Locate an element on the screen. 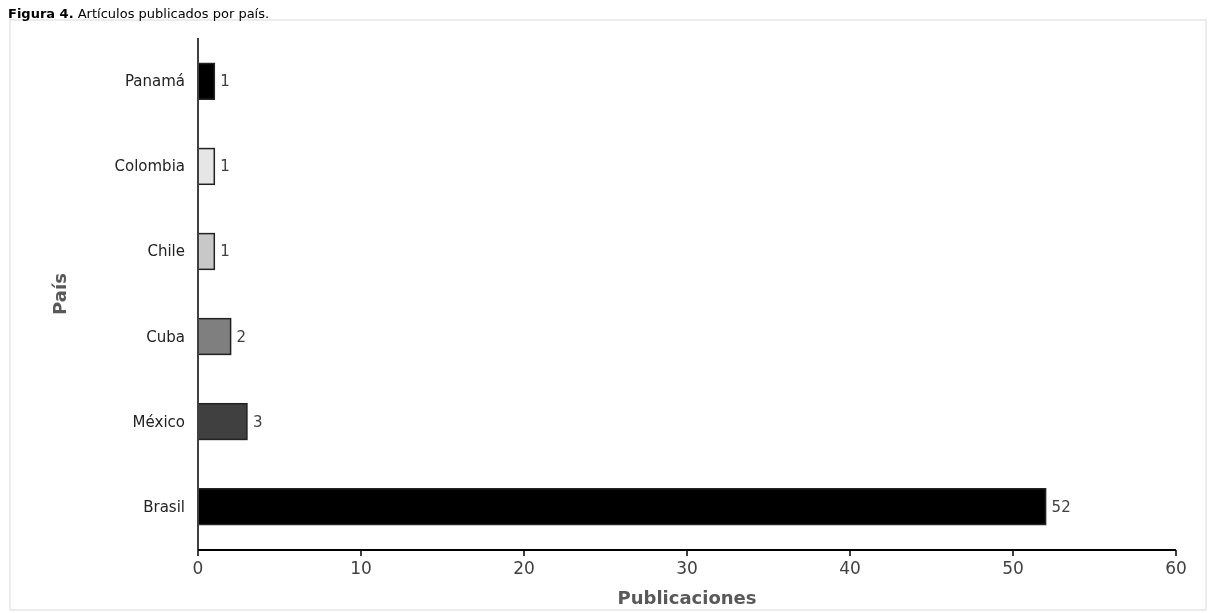 Image resolution: width=1216 pixels, height=613 pixels. y-tick-label: Colombia is located at coordinates (149, 166).